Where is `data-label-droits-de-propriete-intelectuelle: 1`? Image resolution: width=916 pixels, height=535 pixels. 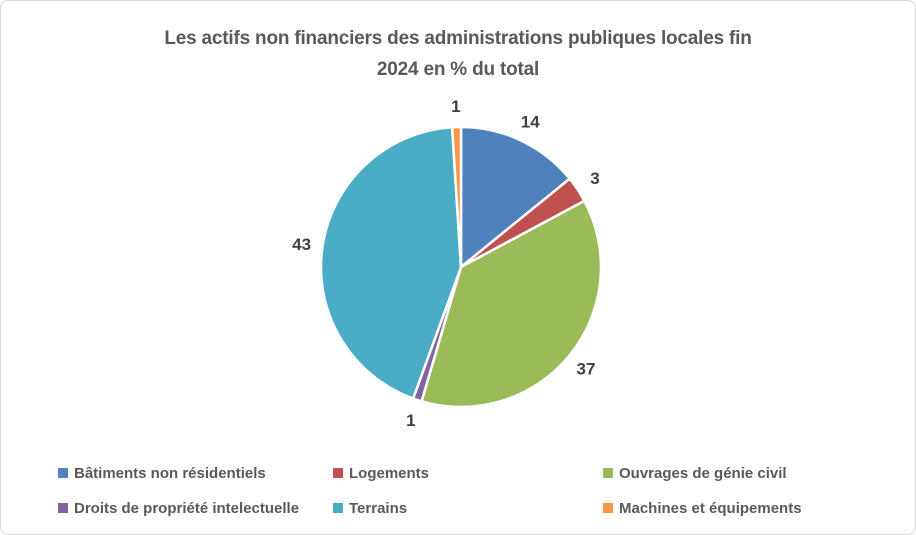
data-label-droits-de-propriete-intelectuelle: 1 is located at coordinates (410, 420).